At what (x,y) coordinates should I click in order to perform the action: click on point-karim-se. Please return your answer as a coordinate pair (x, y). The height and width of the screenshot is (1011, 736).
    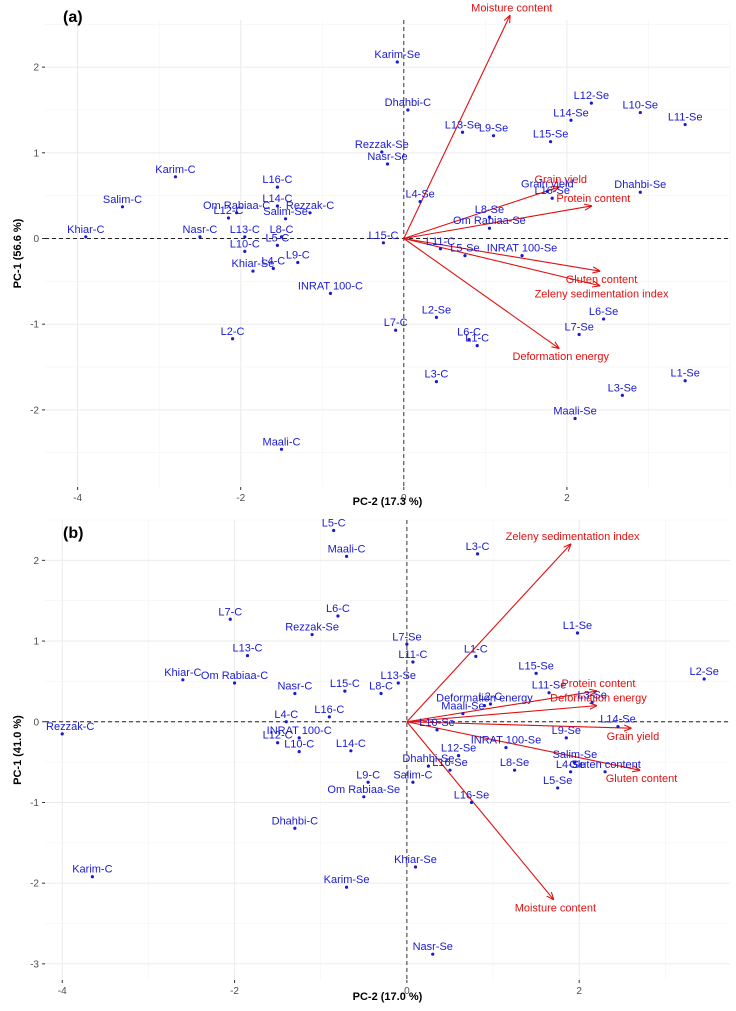
    Looking at the image, I should click on (346, 887).